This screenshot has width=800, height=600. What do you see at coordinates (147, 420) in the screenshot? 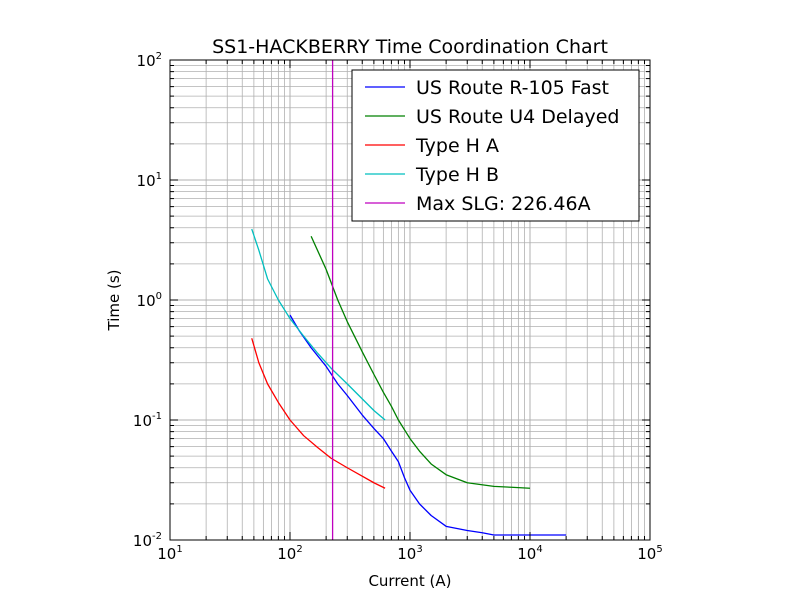
I see `y-tick-label: 10⁻¹` at bounding box center [147, 420].